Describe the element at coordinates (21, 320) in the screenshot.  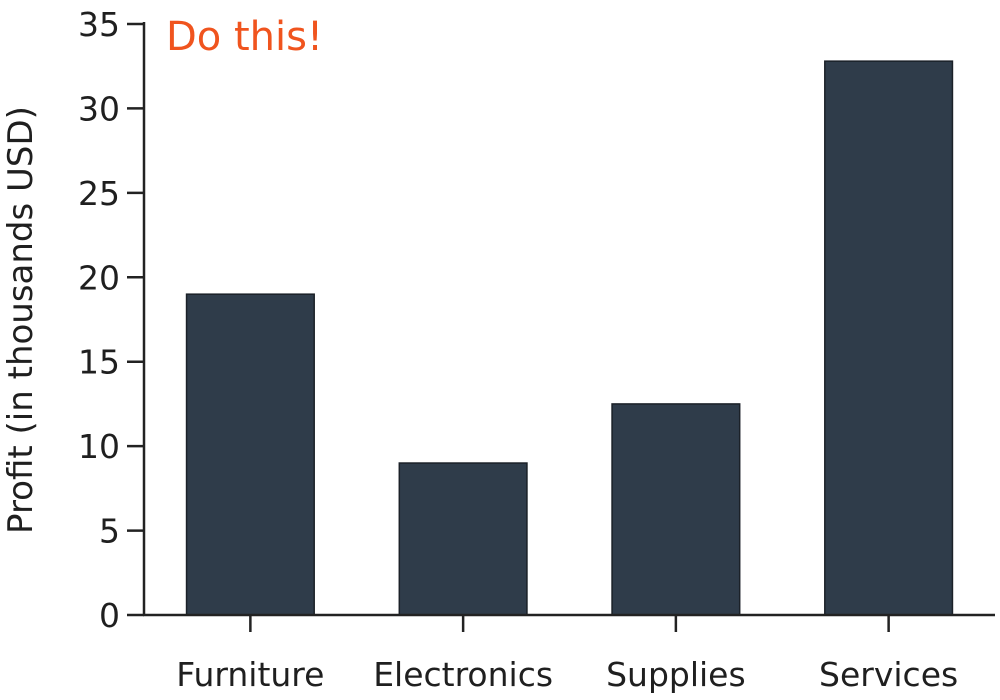
I see `y-axis-title: Profit (in thousands USD)` at that location.